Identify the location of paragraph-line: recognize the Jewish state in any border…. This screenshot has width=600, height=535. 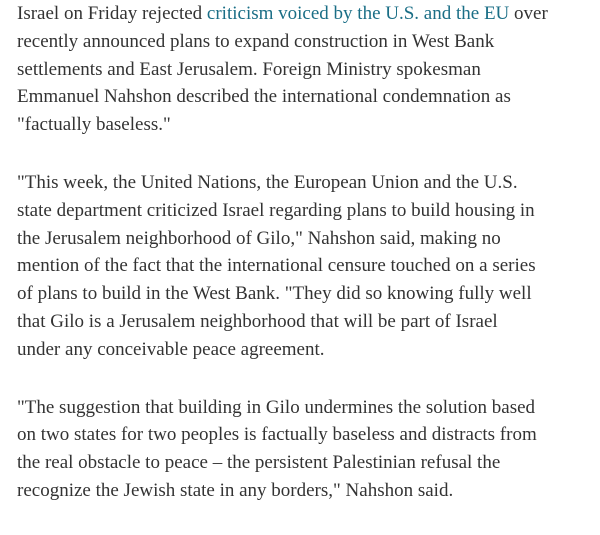
(235, 490).